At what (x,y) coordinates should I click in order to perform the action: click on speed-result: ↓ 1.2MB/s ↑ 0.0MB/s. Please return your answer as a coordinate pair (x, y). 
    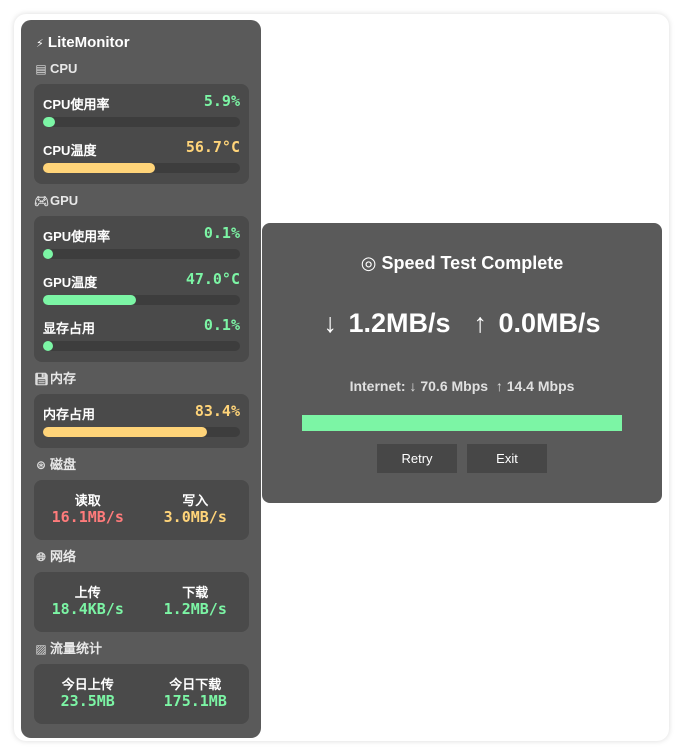
    Looking at the image, I should click on (462, 323).